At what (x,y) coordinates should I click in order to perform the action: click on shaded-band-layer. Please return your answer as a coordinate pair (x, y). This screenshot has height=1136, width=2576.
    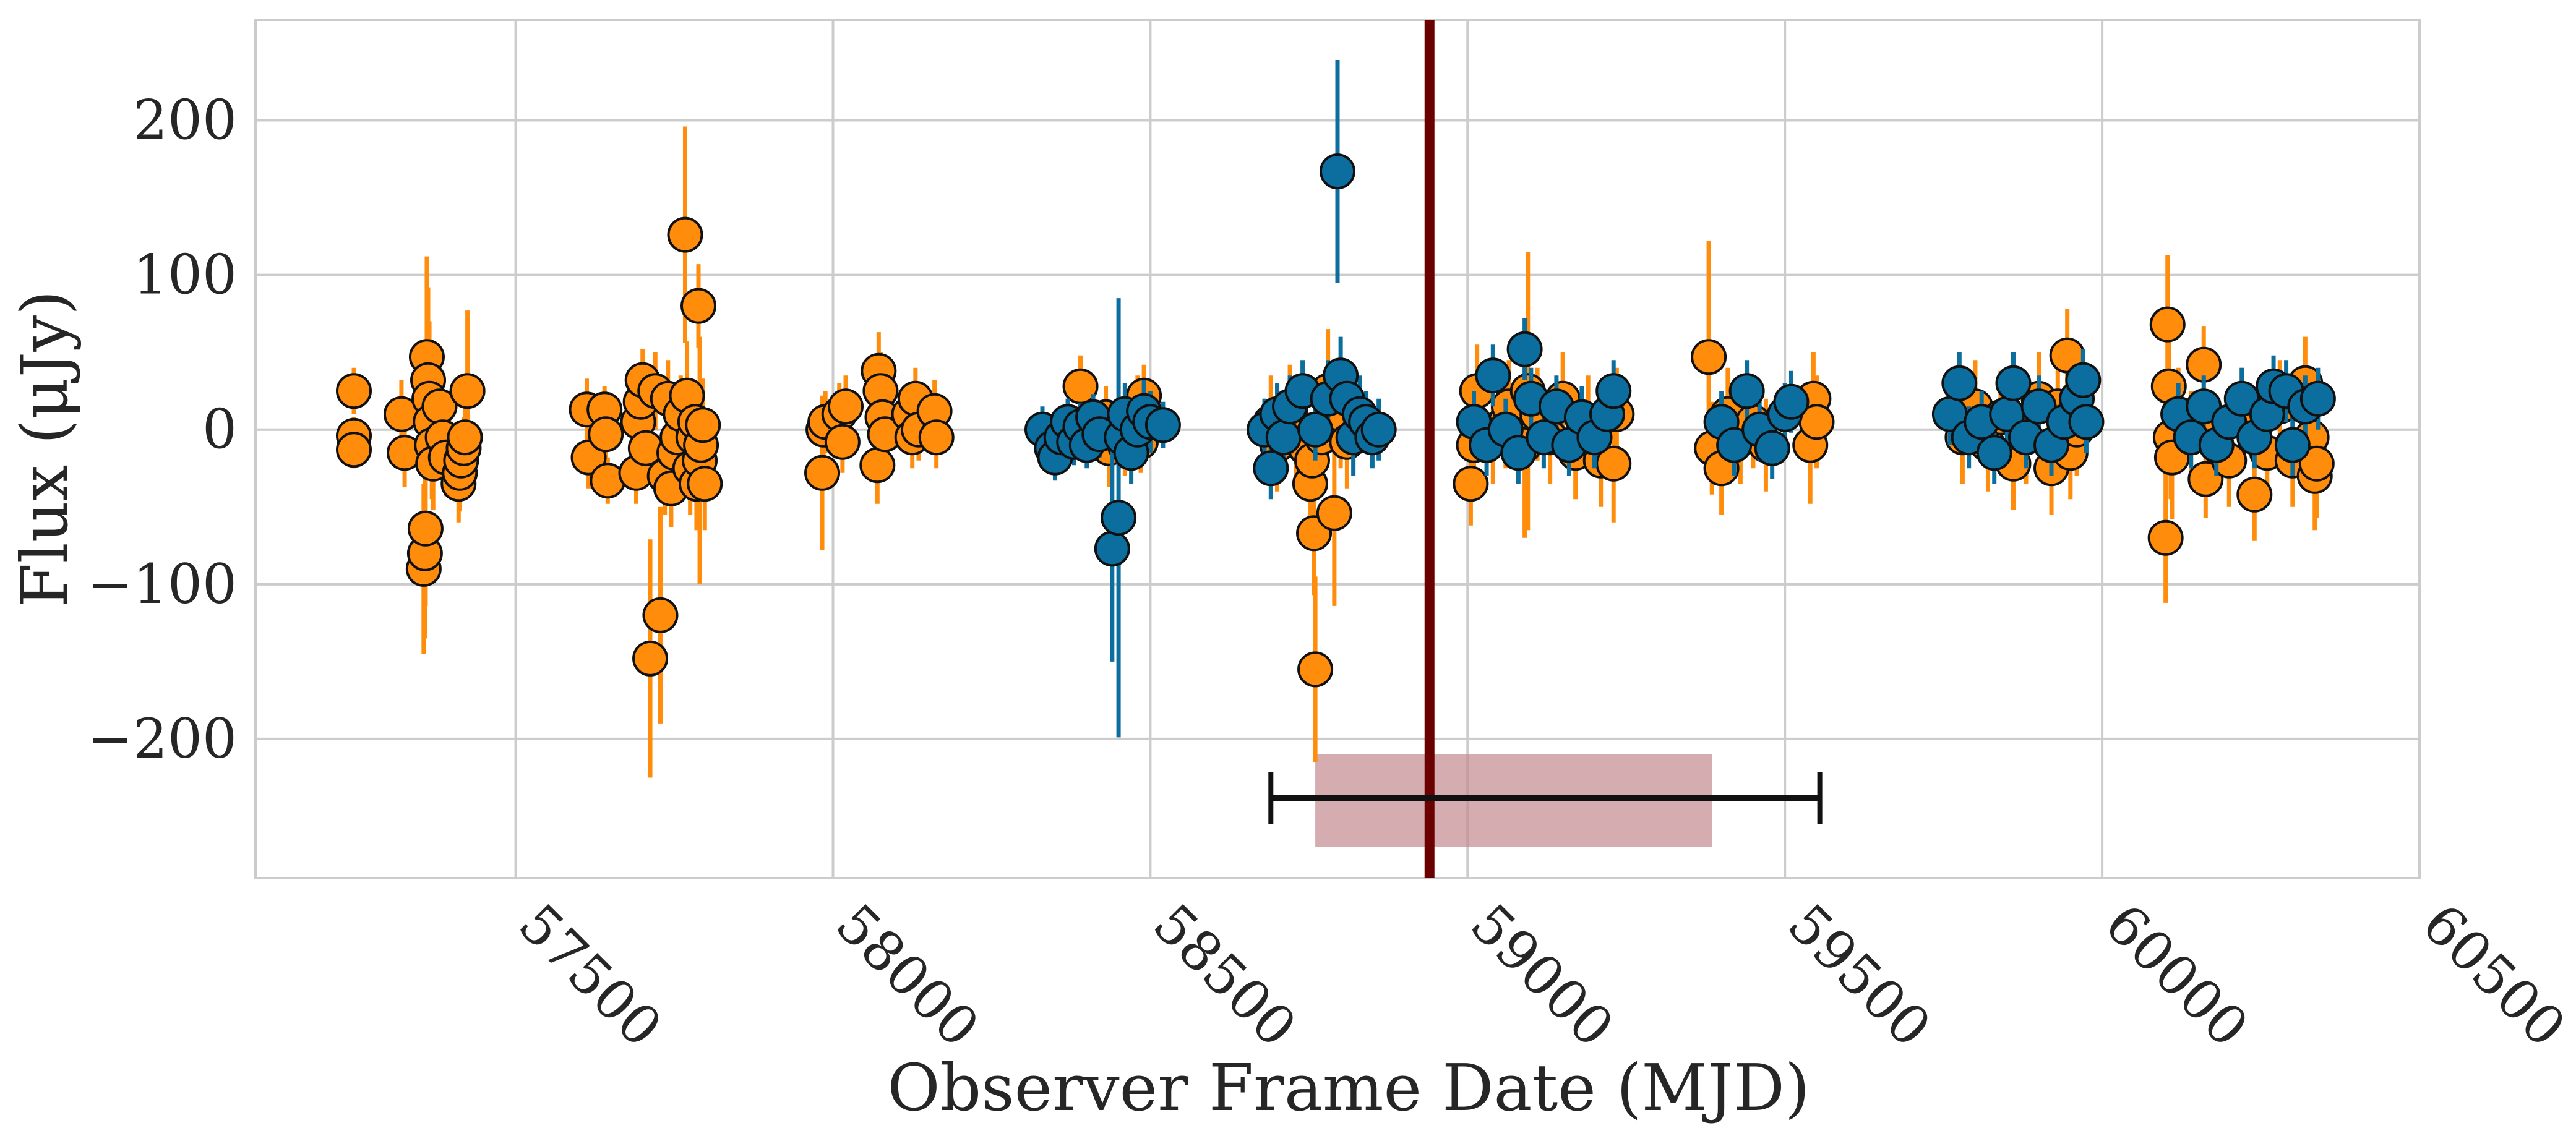
    Looking at the image, I should click on (1514, 800).